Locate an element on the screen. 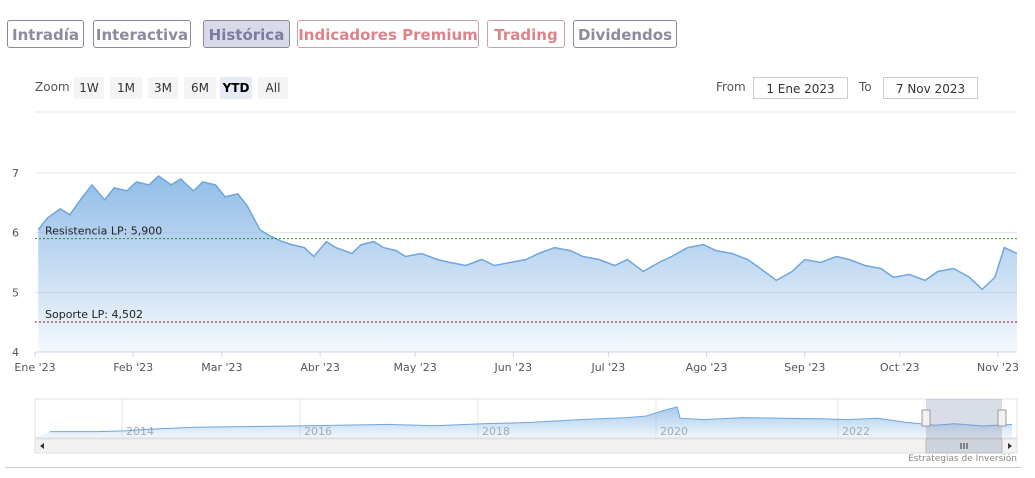  y-tick-label: 4 is located at coordinates (15, 352).